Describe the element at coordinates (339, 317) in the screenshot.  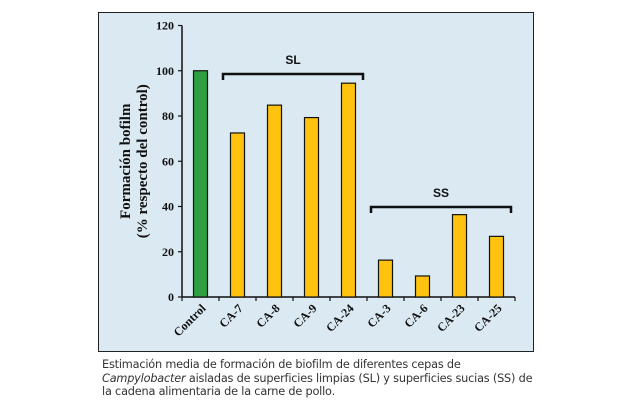
I see `x-tick-label: CA-24` at that location.